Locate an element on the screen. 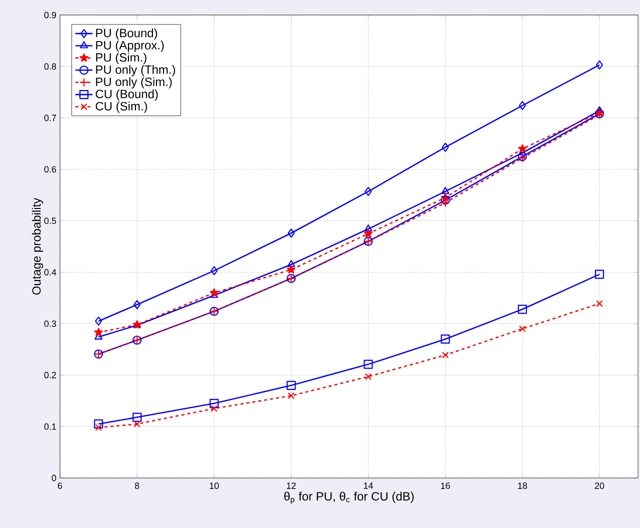 The image size is (640, 528). y-tick-label: 0.8 is located at coordinates (50, 66).